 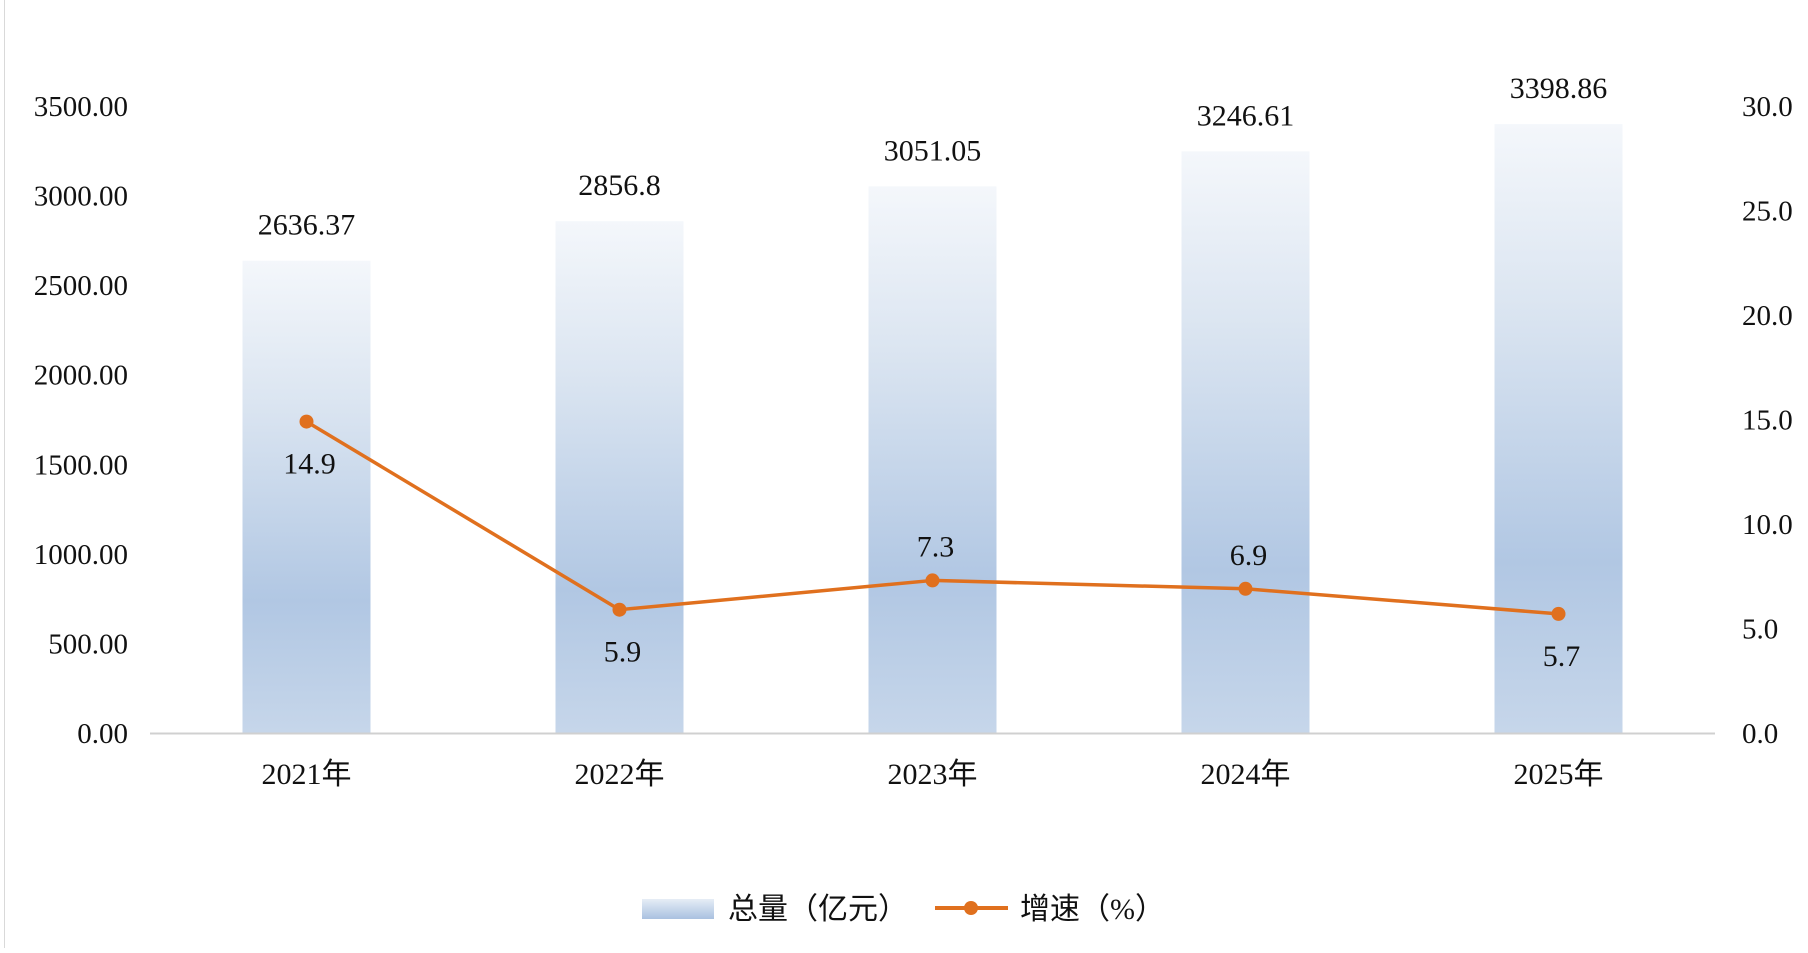 What do you see at coordinates (1559, 88) in the screenshot?
I see `bar-data-label: 3398.86` at bounding box center [1559, 88].